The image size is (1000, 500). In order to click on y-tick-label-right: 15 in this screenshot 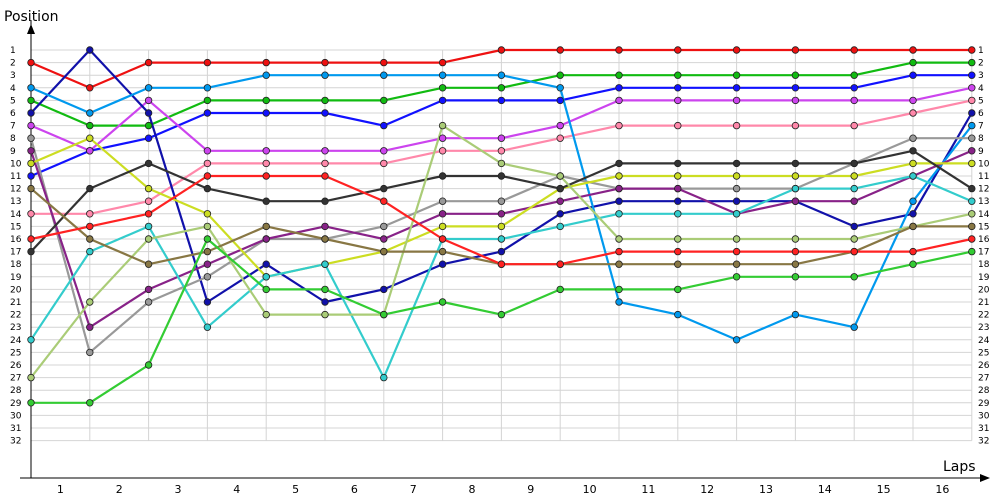, I will do `click(983, 227)`.